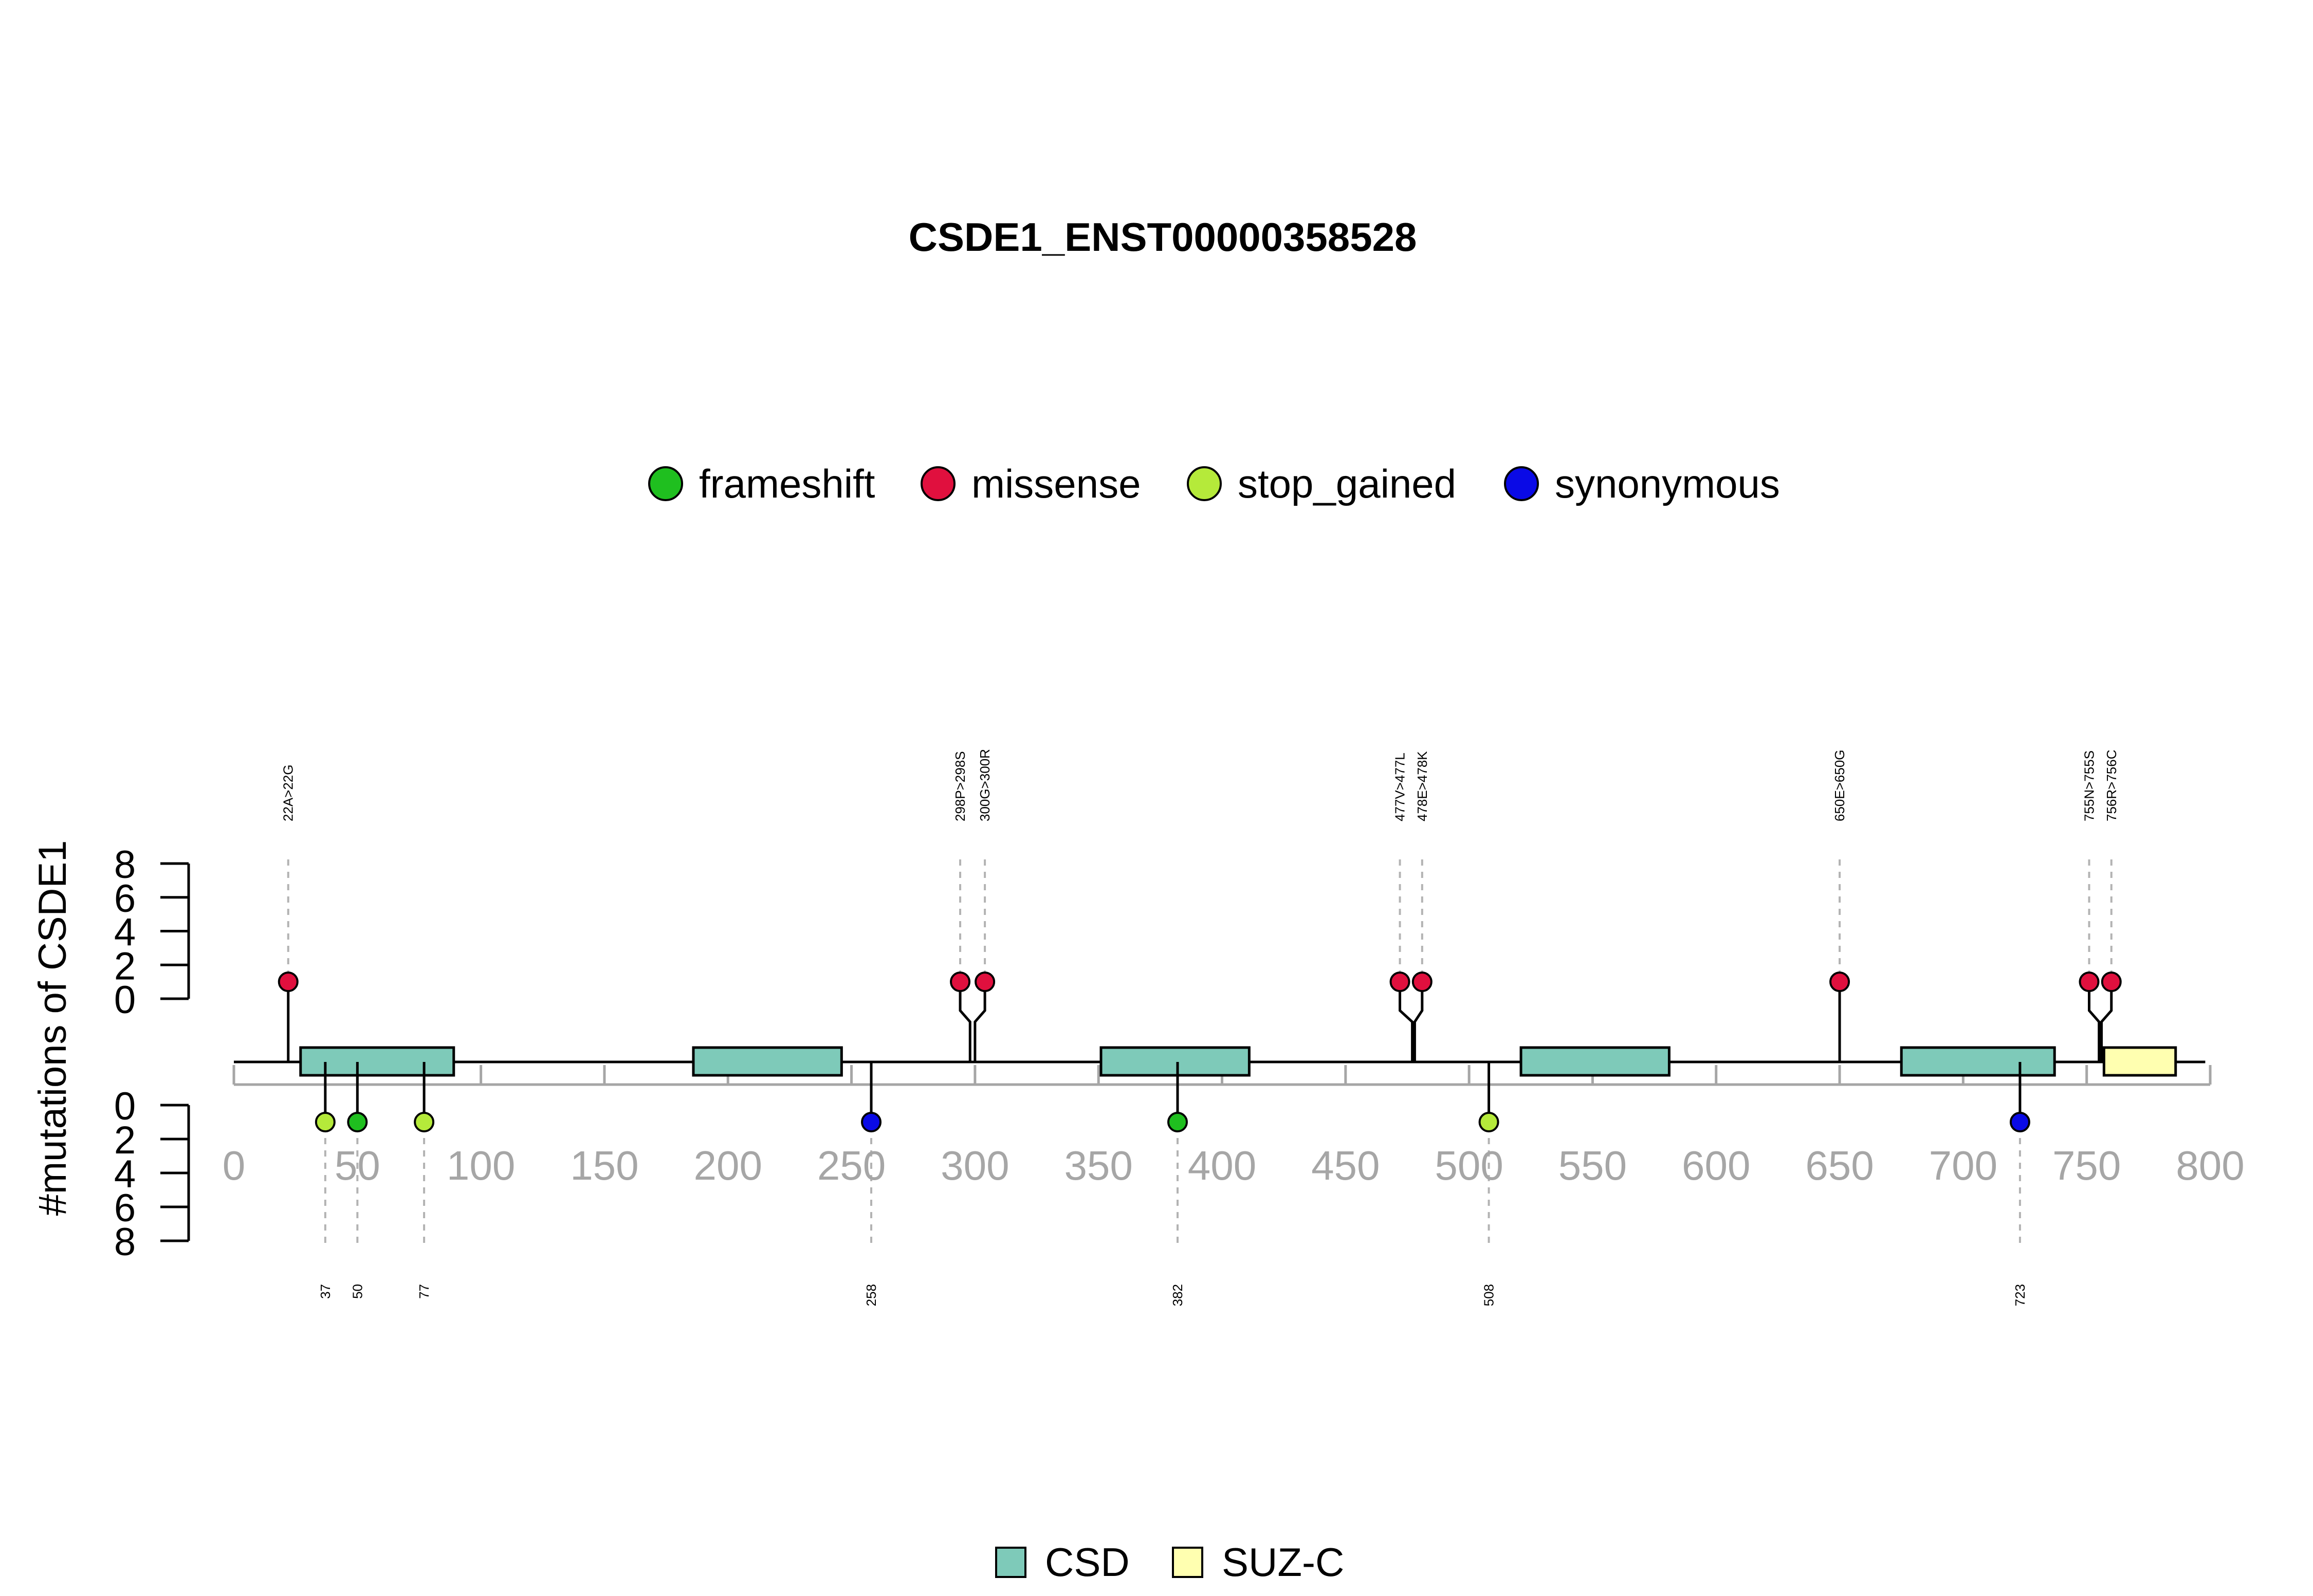 The width and height of the screenshot is (2313, 1596). What do you see at coordinates (2111, 786) in the screenshot?
I see `top-mutation-label: 756R>756C` at bounding box center [2111, 786].